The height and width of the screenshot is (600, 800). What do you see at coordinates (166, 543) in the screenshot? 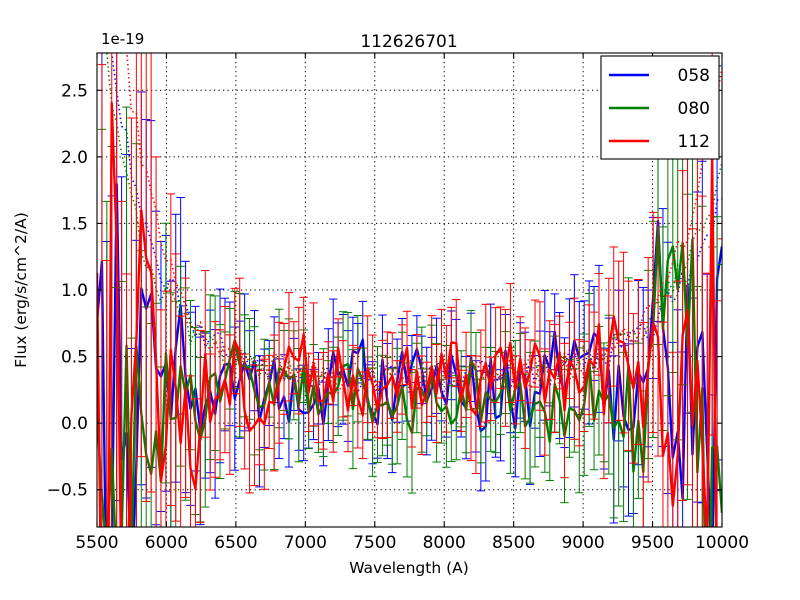
I see `x-tick-label: 6000` at bounding box center [166, 543].